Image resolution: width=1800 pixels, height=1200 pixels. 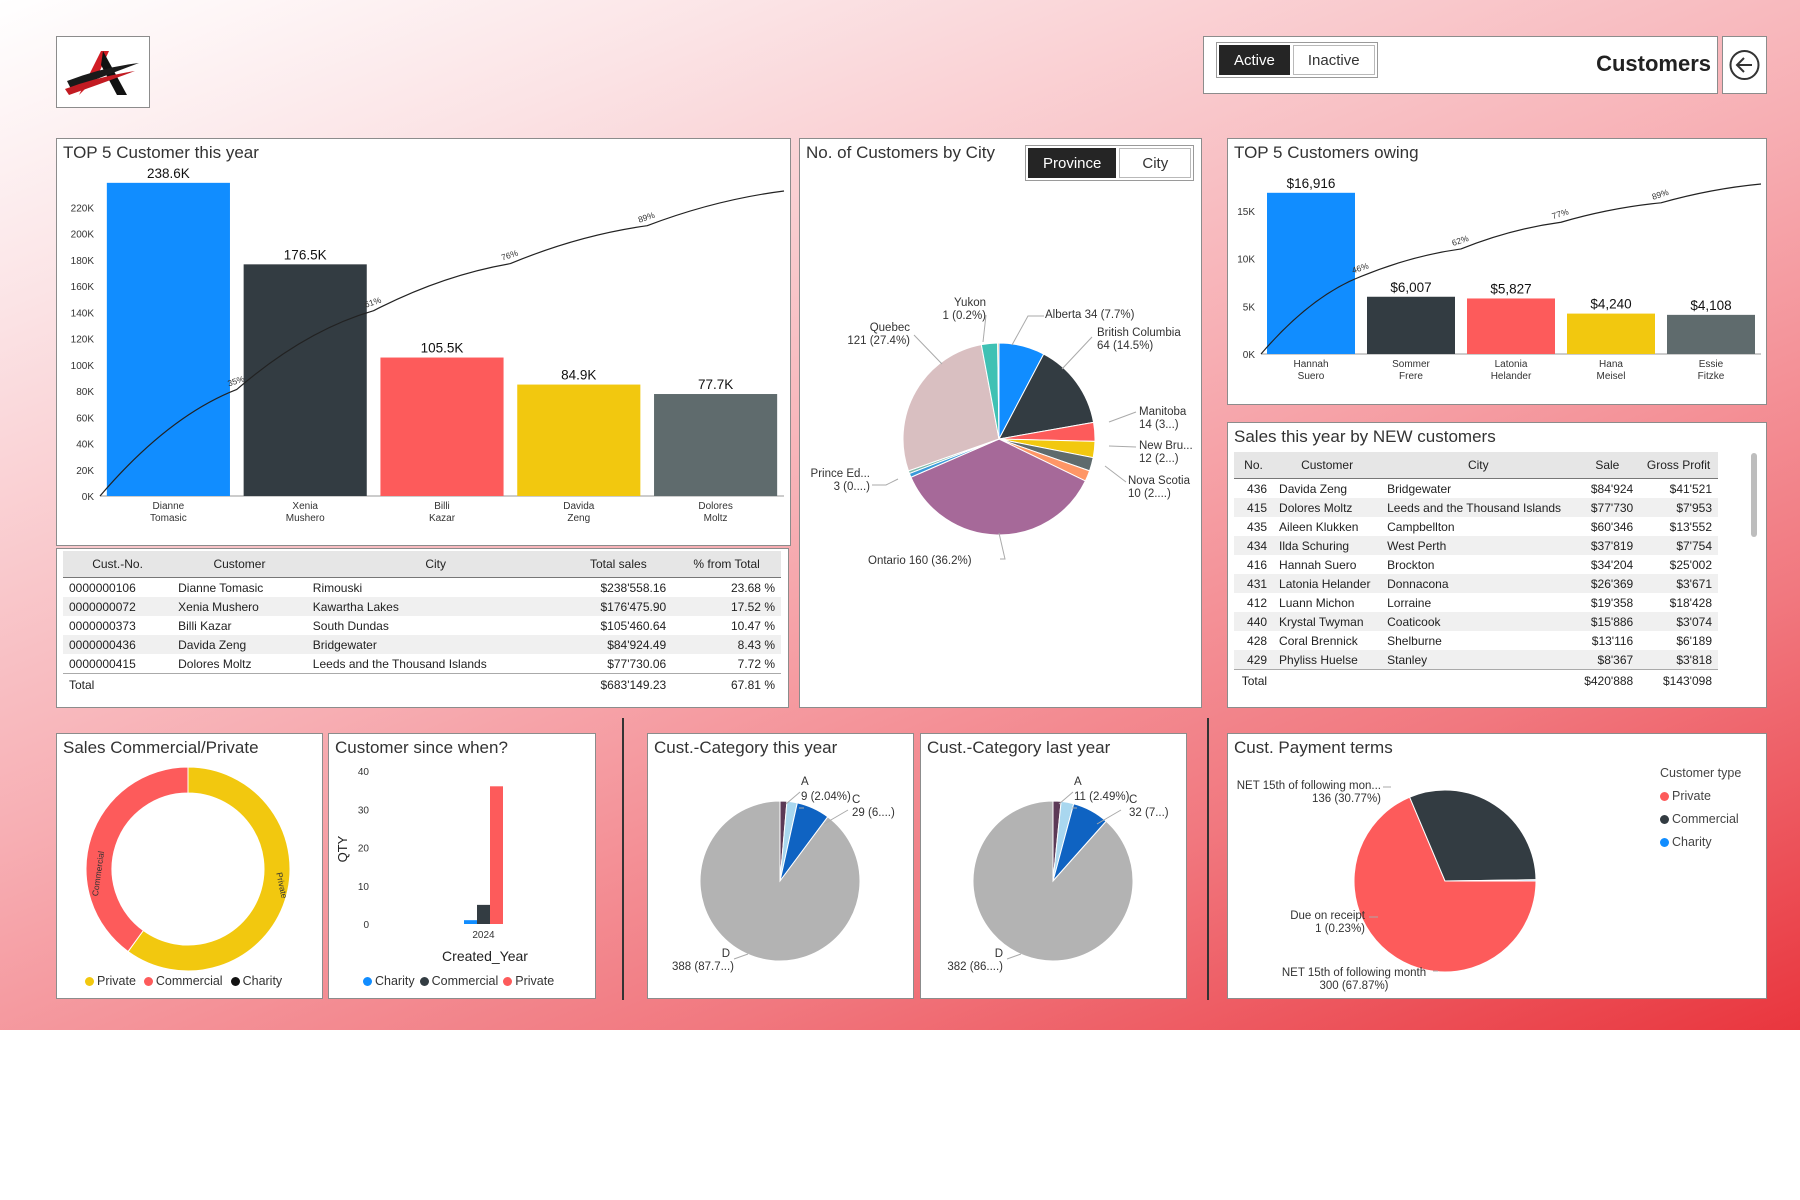 I want to click on separator-left, so click(x=623, y=859).